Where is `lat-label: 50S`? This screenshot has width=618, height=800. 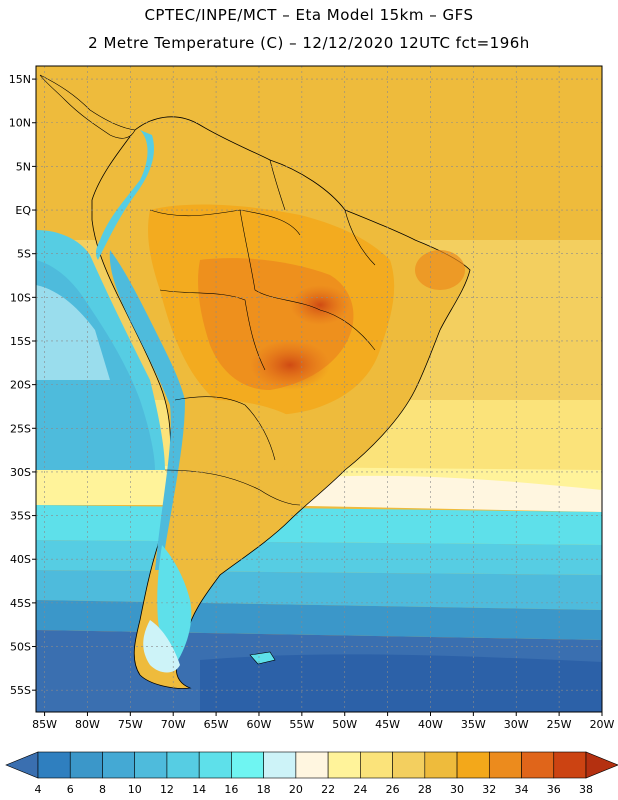 lat-label: 50S is located at coordinates (20, 647).